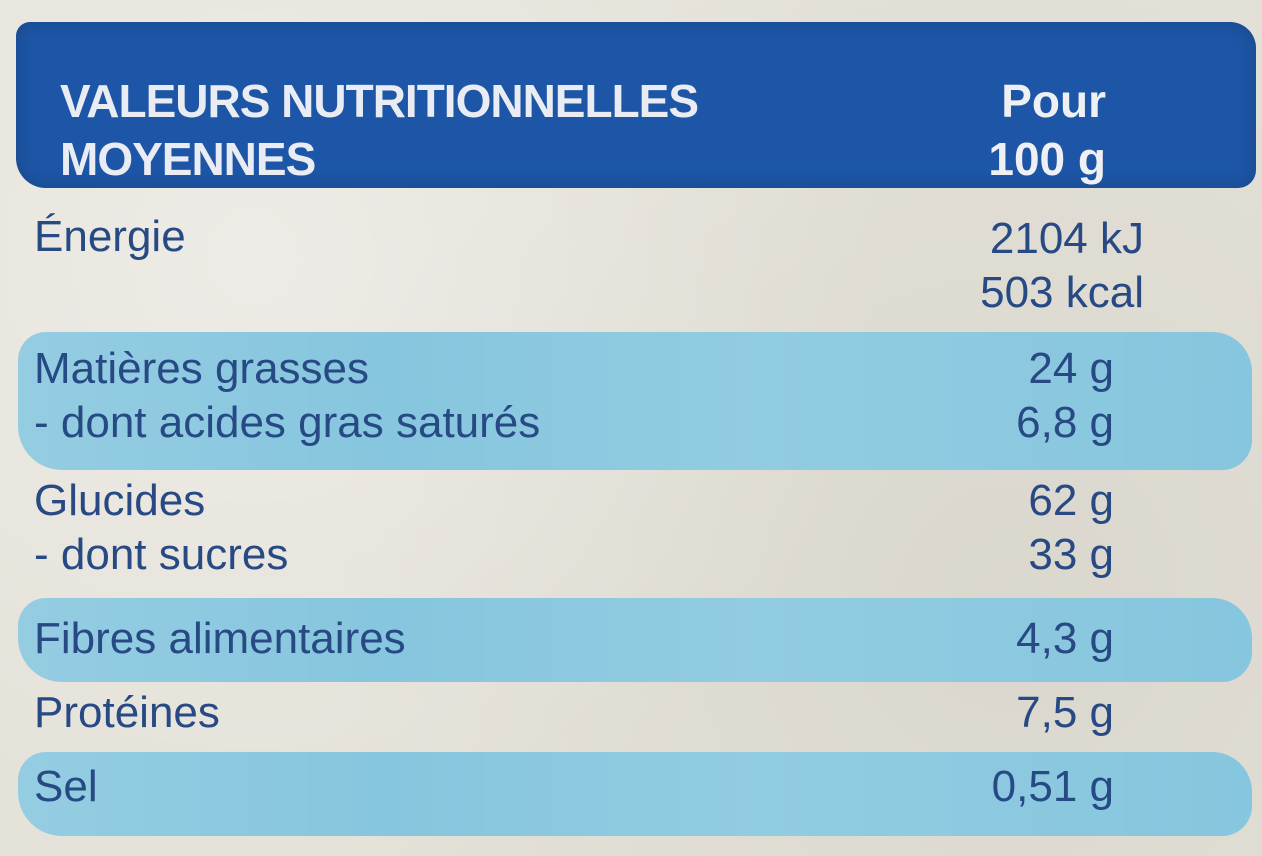  I want to click on row-value: 2104 kJ 503 kcal, so click(1062, 266).